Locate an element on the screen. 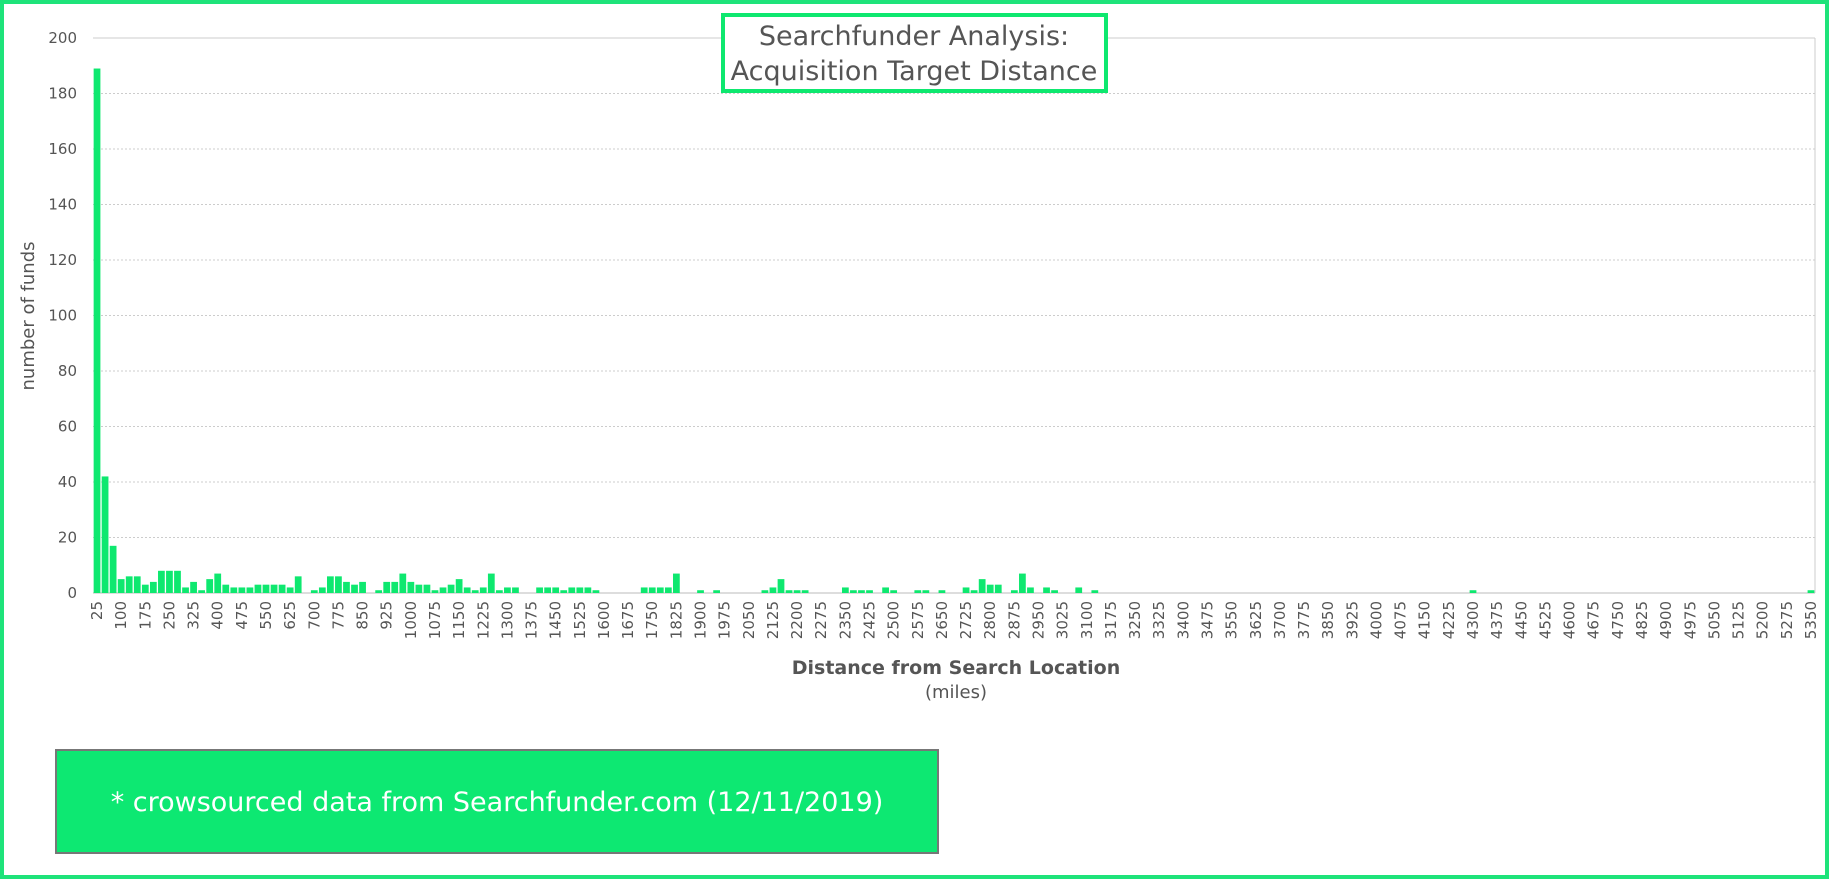  x-tick-label: 3400 is located at coordinates (1183, 620).